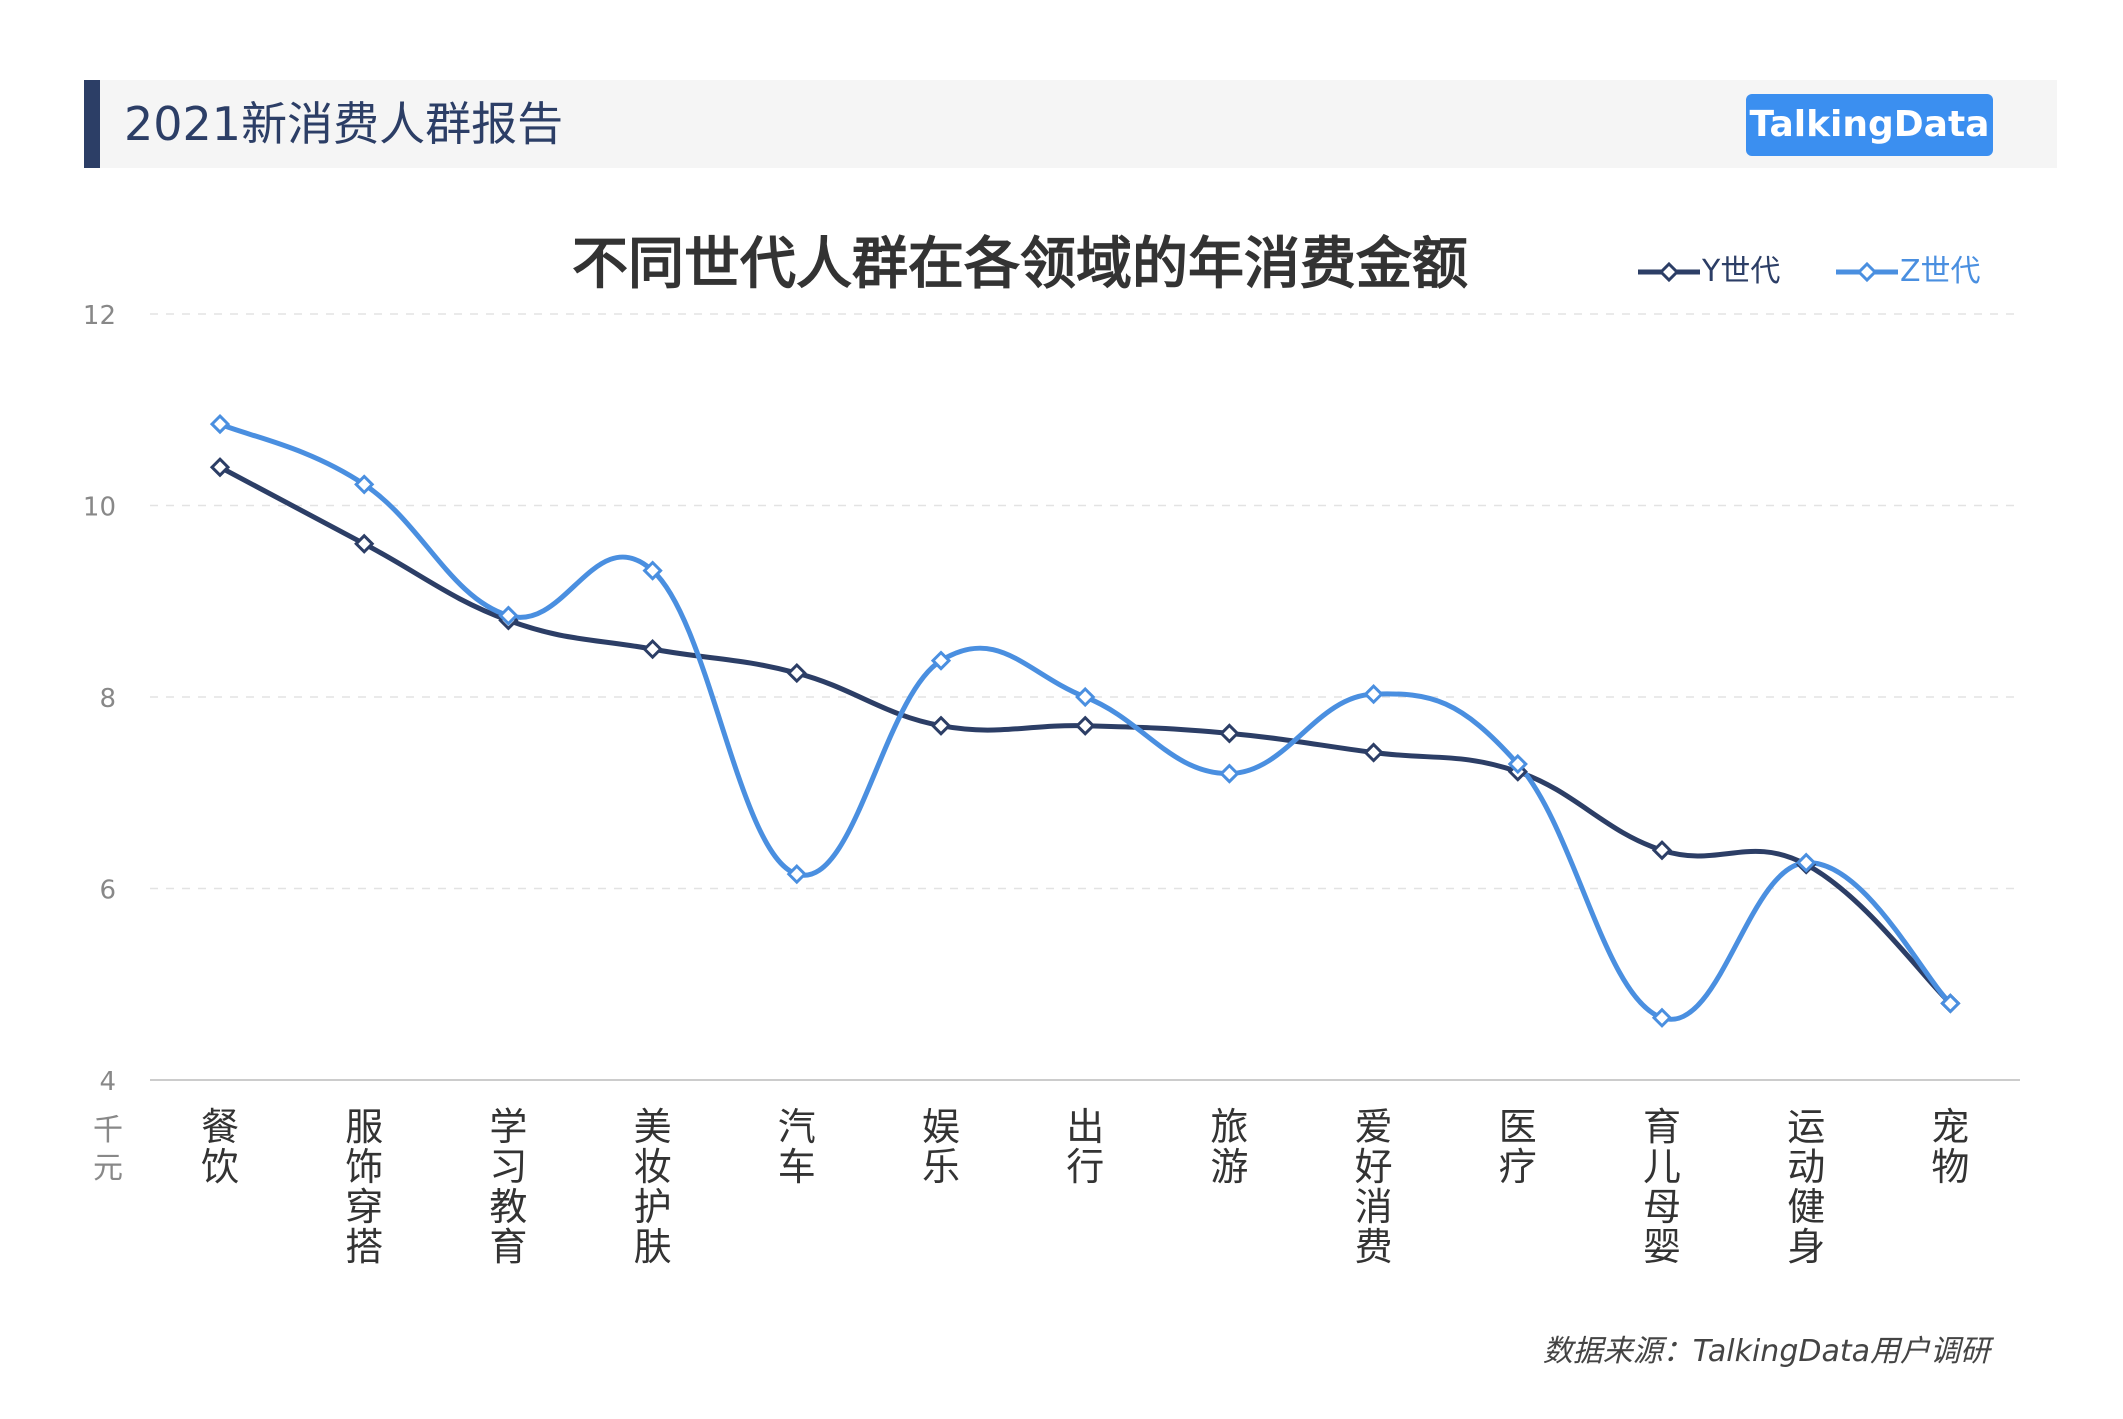 The width and height of the screenshot is (2123, 1419). Describe the element at coordinates (99, 508) in the screenshot. I see `y-tick-label: 10` at that location.